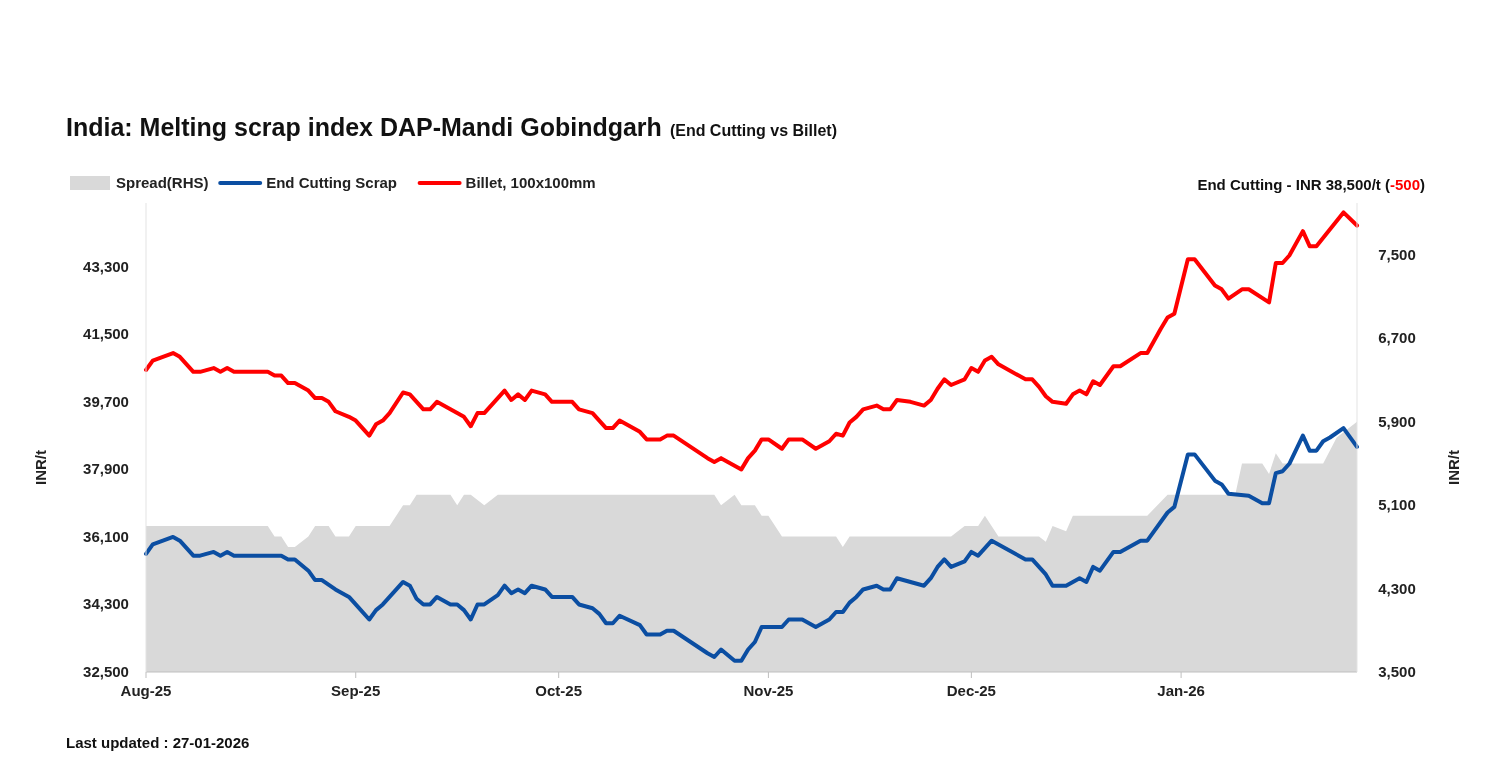  I want to click on y-tick-label: 41,500, so click(106, 334).